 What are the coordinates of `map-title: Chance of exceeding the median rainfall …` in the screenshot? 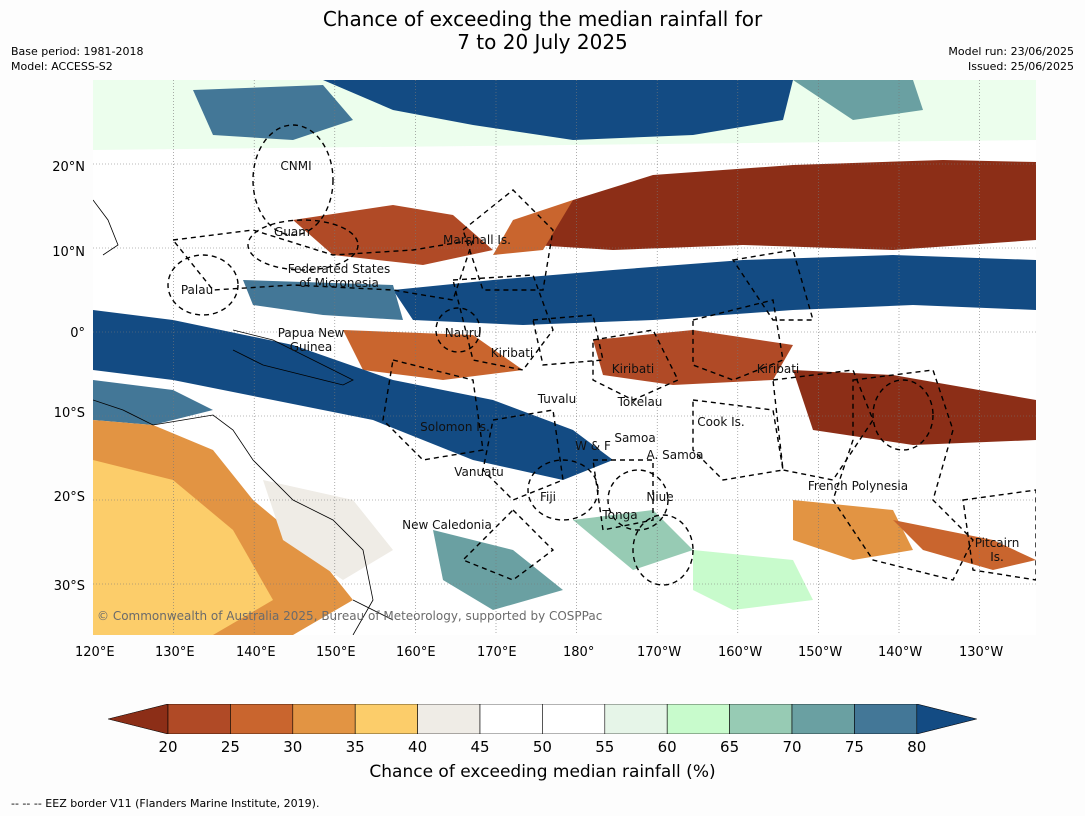 It's located at (542, 31).